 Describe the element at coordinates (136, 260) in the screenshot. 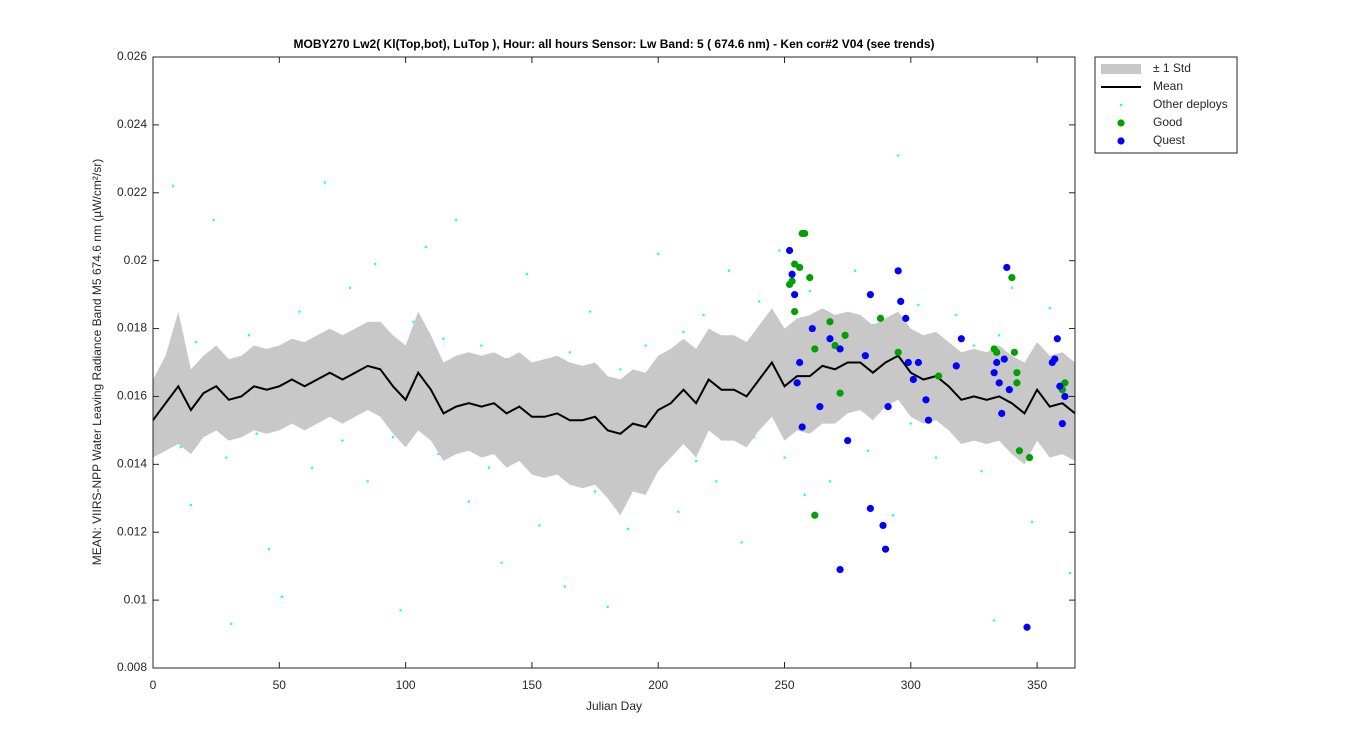

I see `y-tick-label: 0.02` at that location.